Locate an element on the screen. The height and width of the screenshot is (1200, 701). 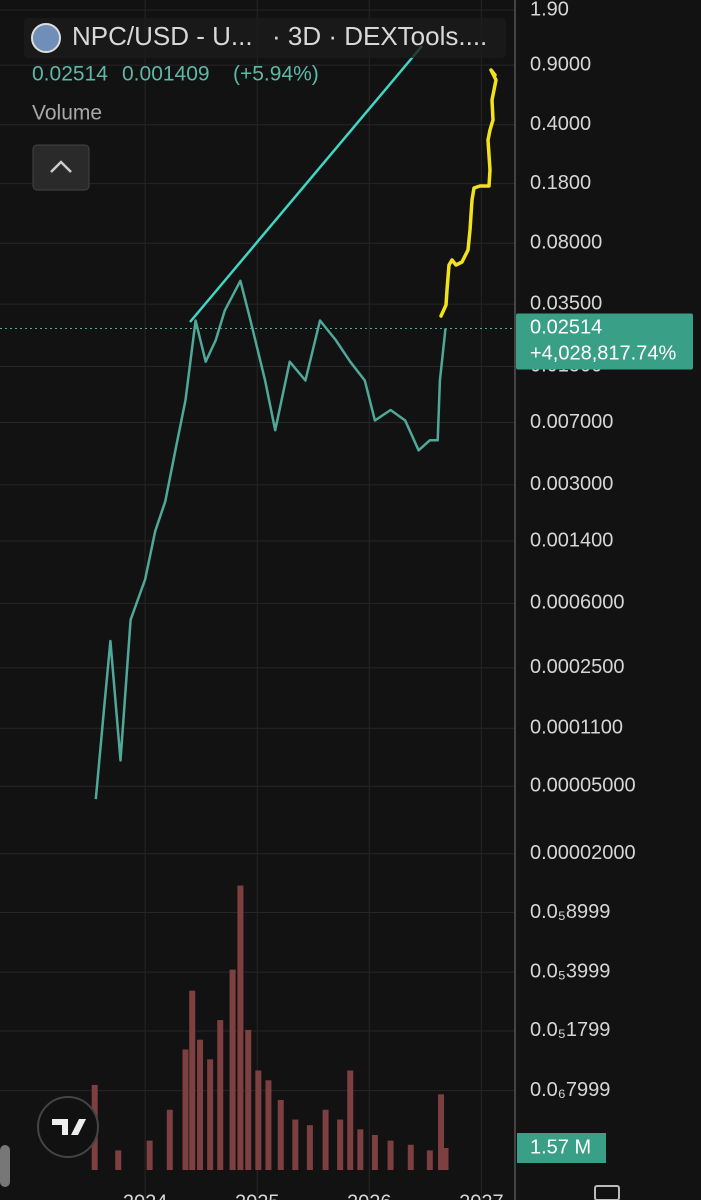
collapse-button is located at coordinates (61, 167).